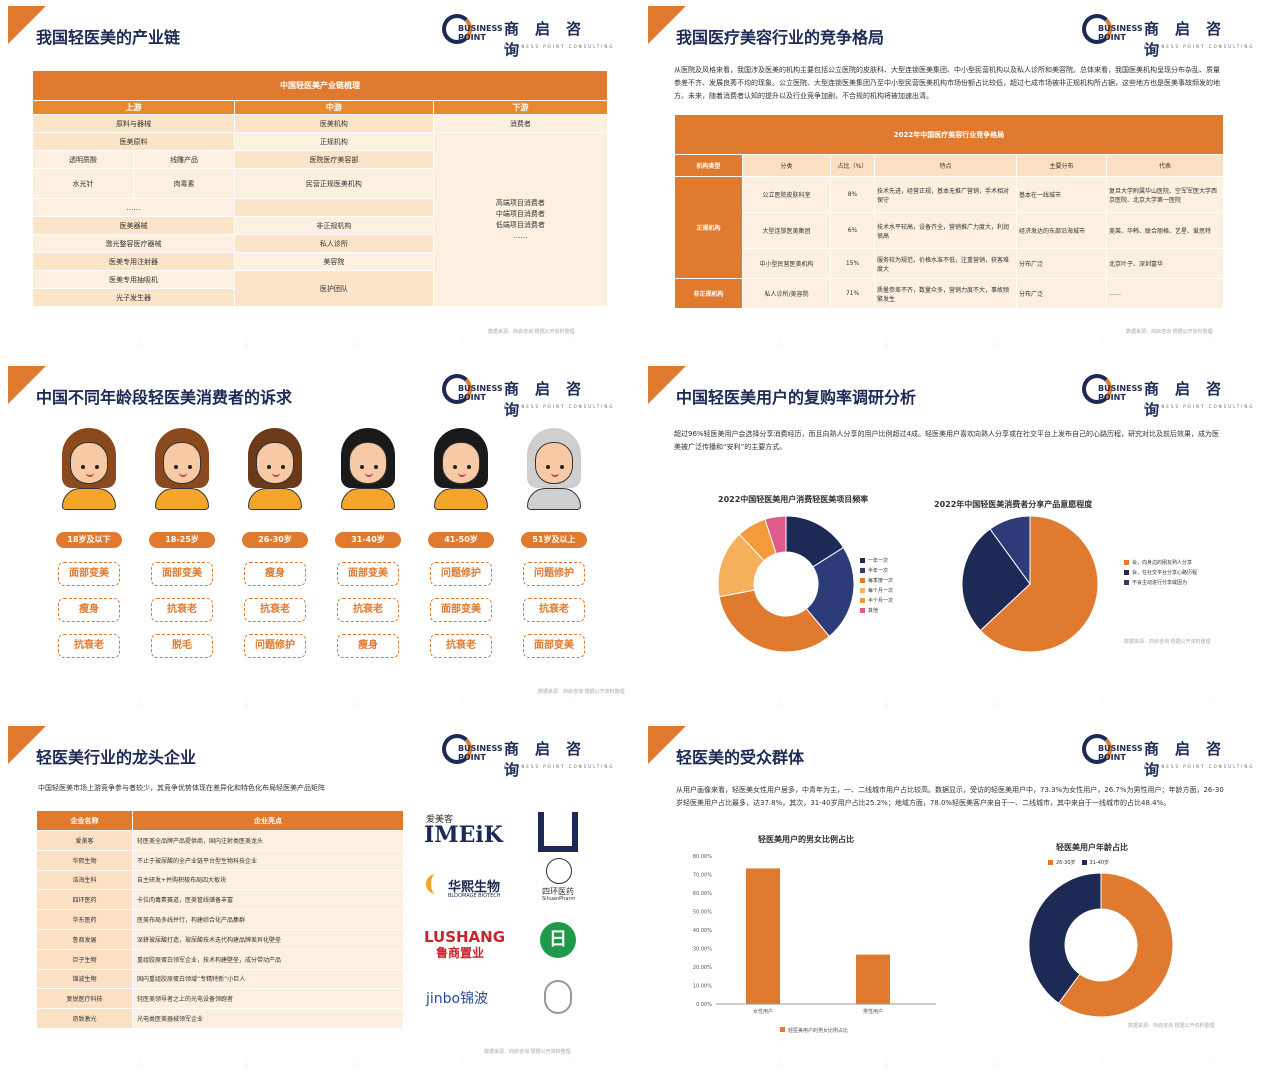  Describe the element at coordinates (268, 939) in the screenshot. I see `firm-highlight: 深耕玻尿酸打造，玻尿酸技术迭代构建品牌差异化壁垒` at that location.